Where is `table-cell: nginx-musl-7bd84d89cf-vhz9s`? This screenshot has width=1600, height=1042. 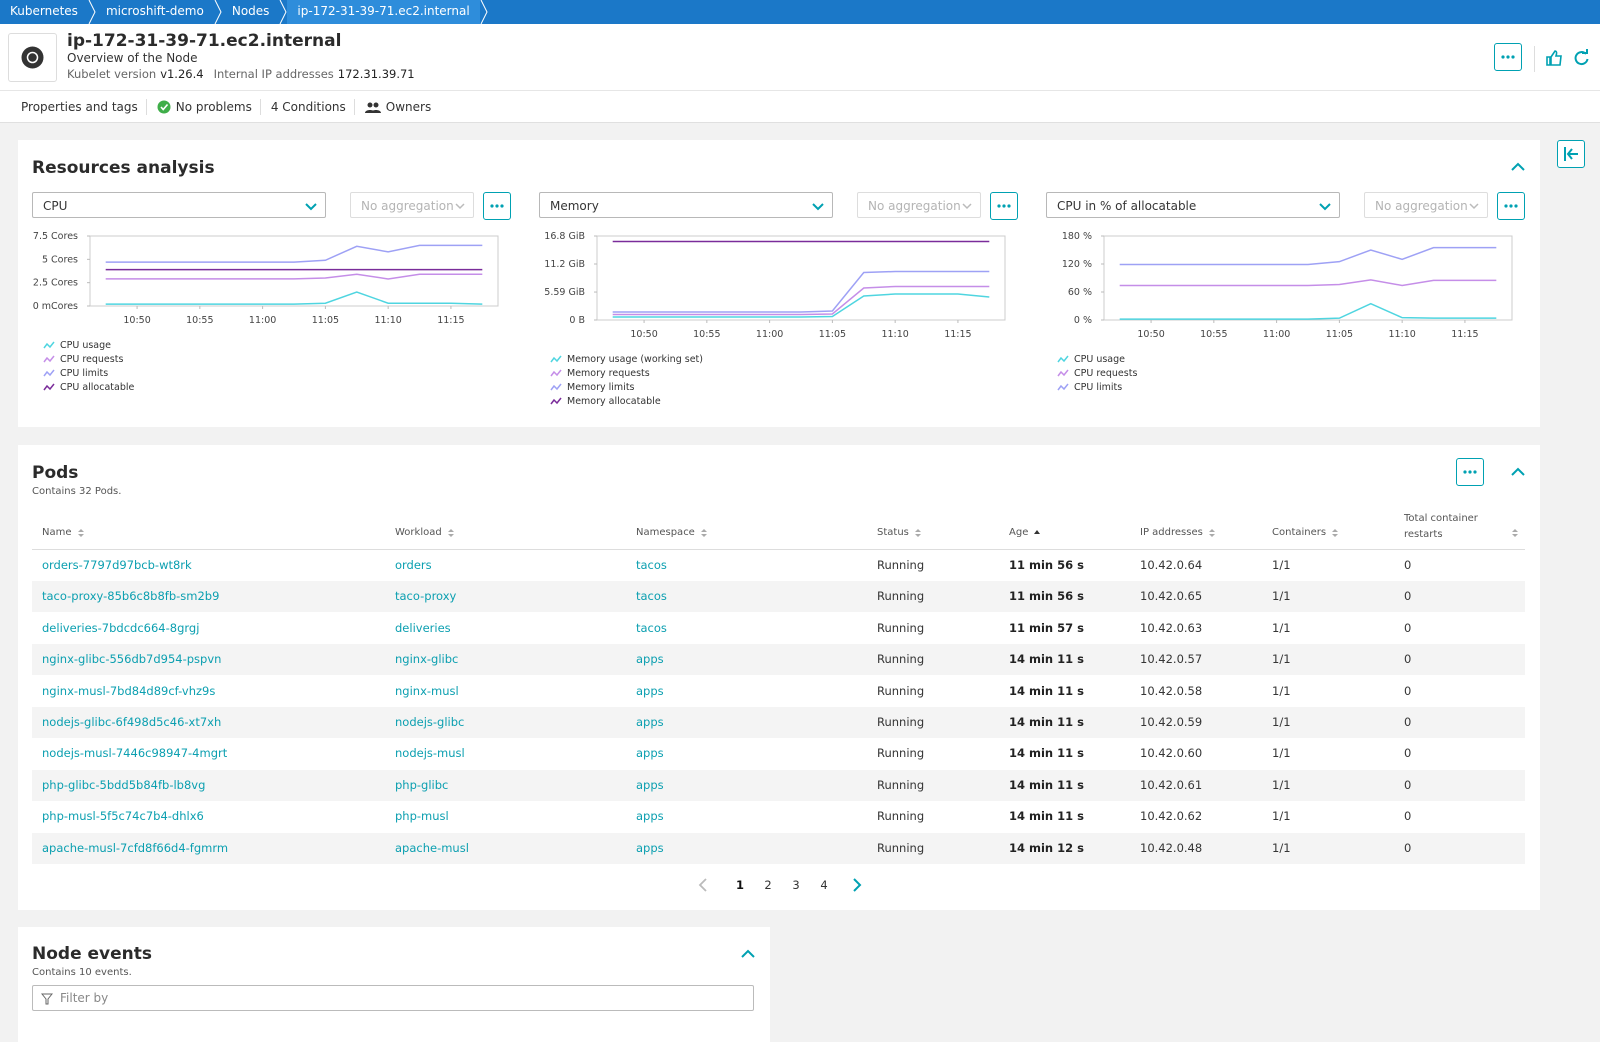 table-cell: nginx-musl-7bd84d89cf-vhz9s is located at coordinates (129, 690).